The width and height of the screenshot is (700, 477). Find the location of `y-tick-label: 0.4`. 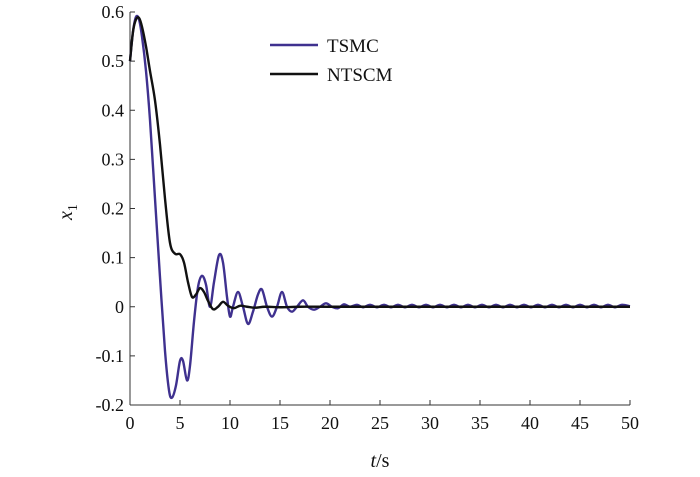

y-tick-label: 0.4 is located at coordinates (113, 110).